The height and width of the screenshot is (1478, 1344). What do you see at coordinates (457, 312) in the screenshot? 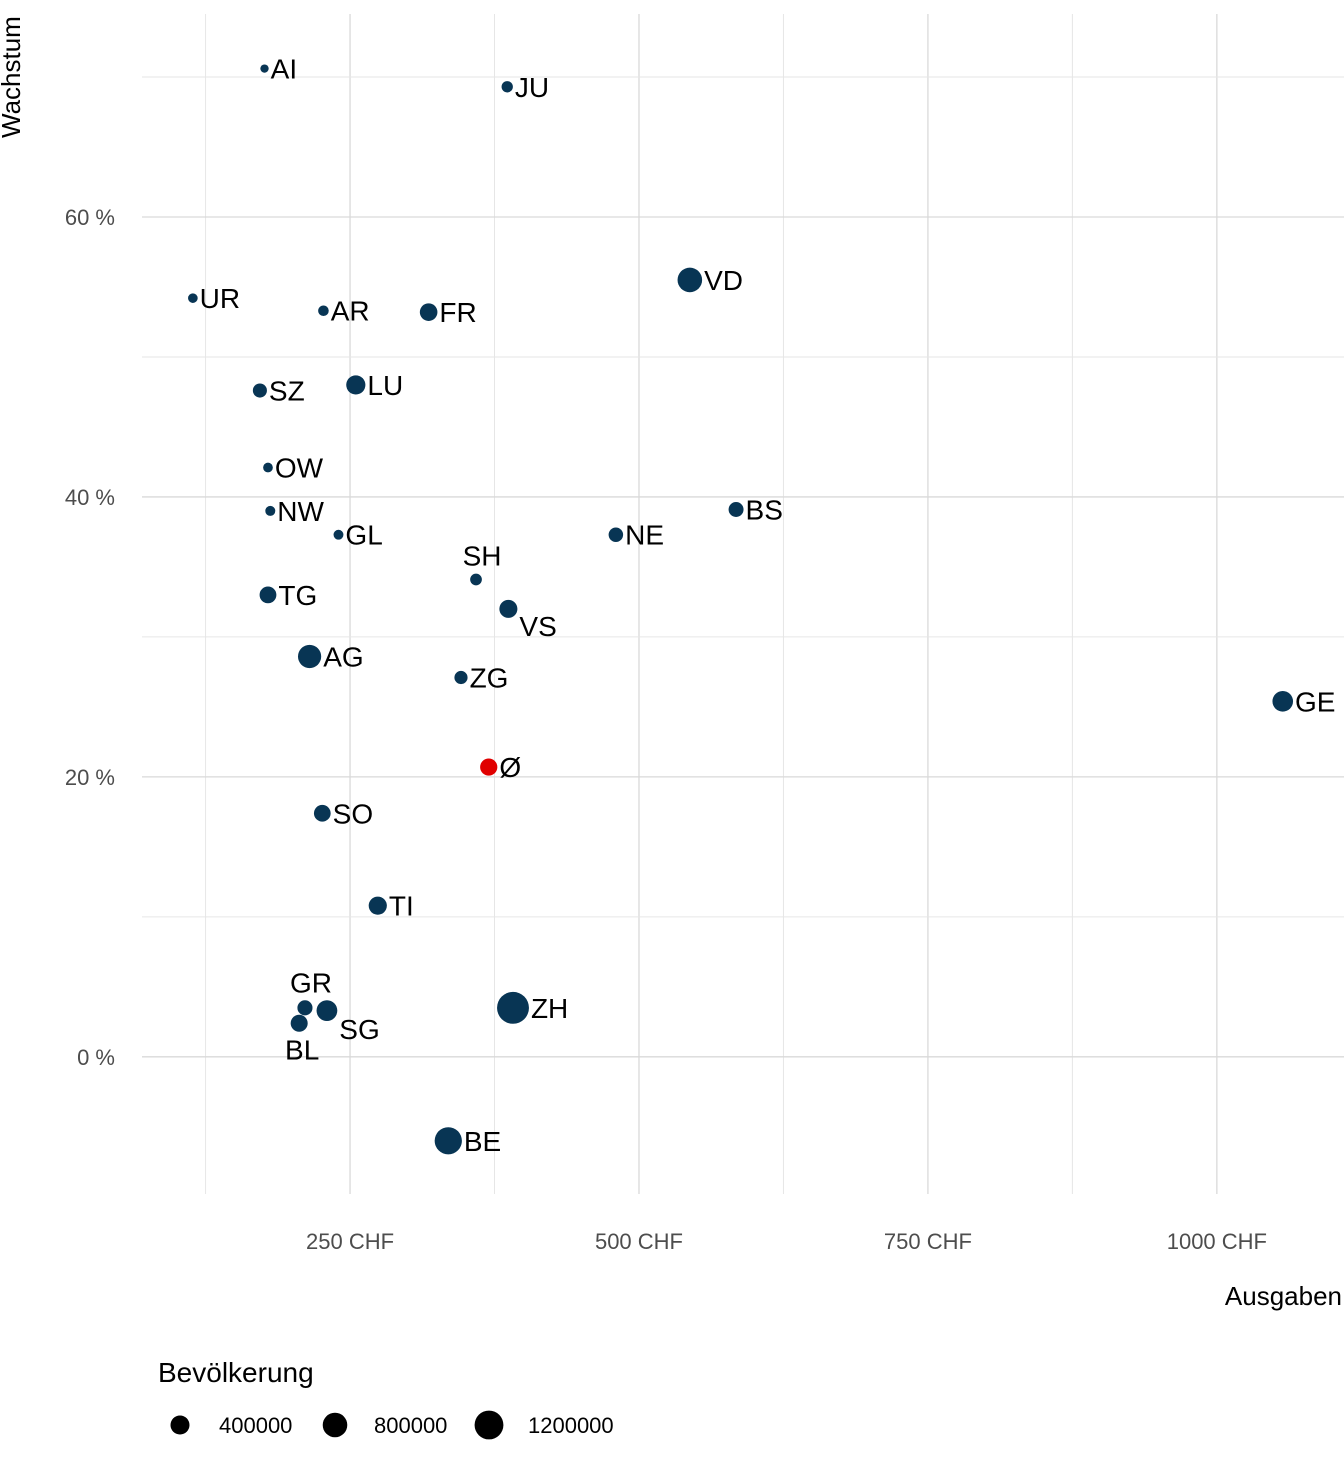
I see `point-label-fr: FR` at bounding box center [457, 312].